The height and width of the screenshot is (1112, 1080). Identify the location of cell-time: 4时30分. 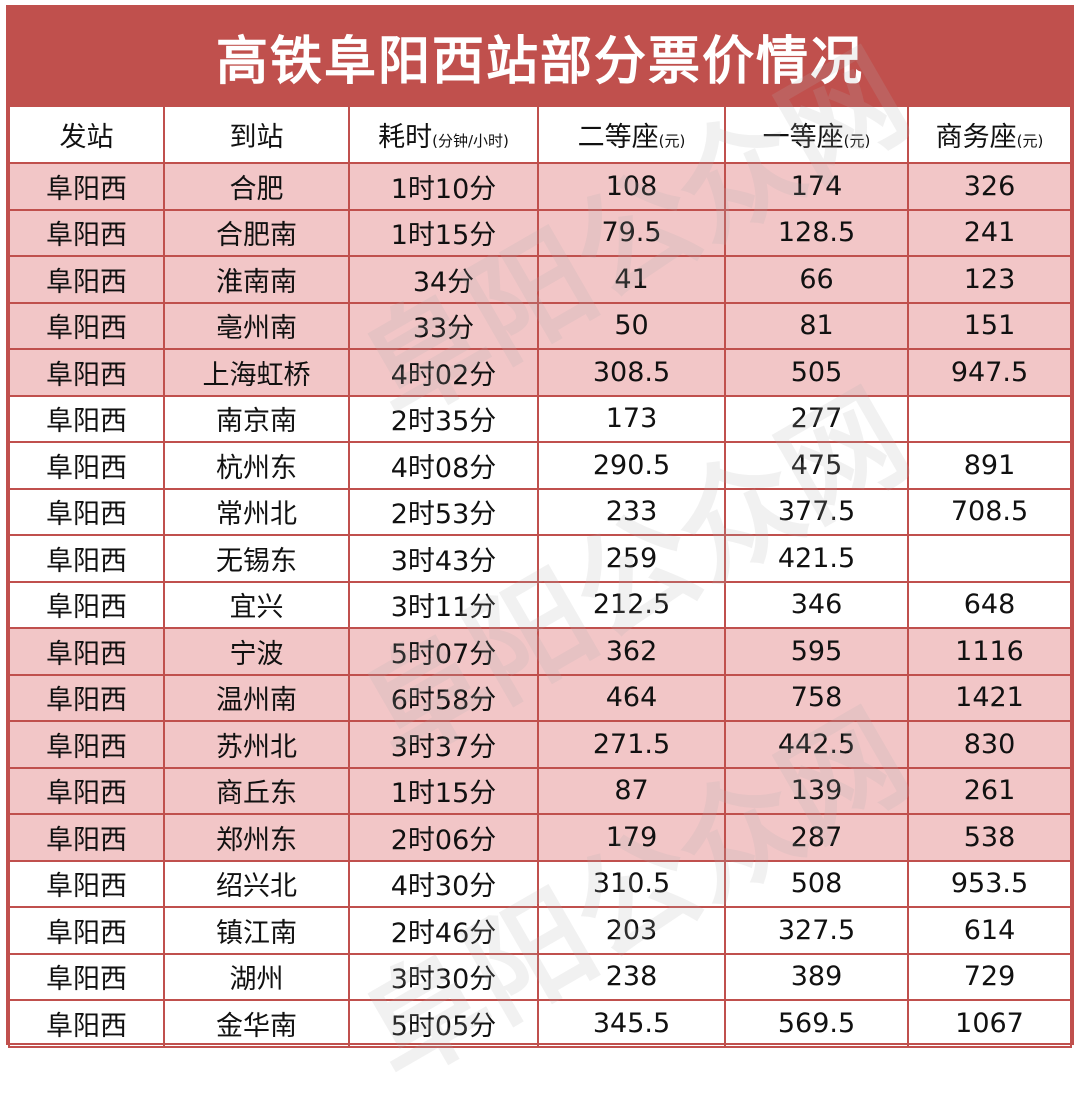
(443, 883).